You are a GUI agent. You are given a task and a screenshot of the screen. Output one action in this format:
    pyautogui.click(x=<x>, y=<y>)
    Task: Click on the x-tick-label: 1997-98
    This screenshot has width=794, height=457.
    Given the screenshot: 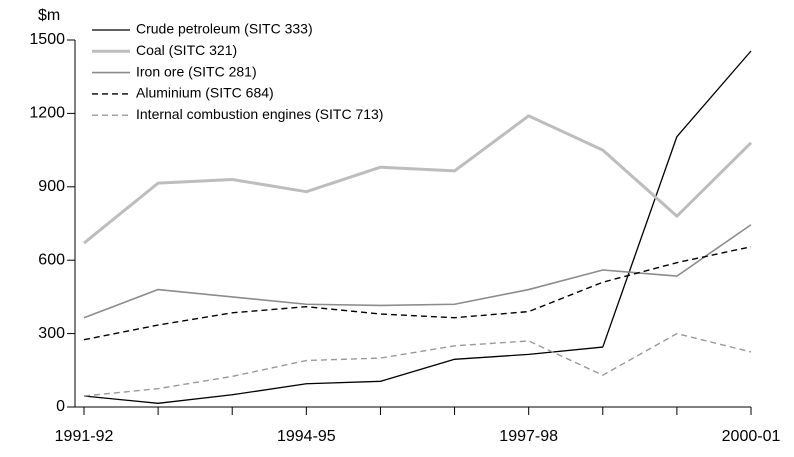 What is the action you would take?
    pyautogui.click(x=528, y=436)
    